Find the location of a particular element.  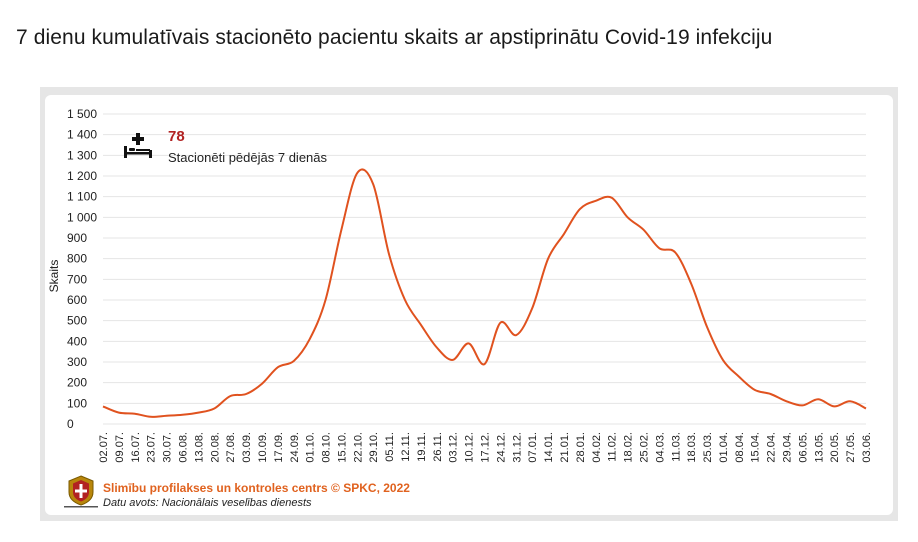

x-tick-label: 11.02. is located at coordinates (613, 447).